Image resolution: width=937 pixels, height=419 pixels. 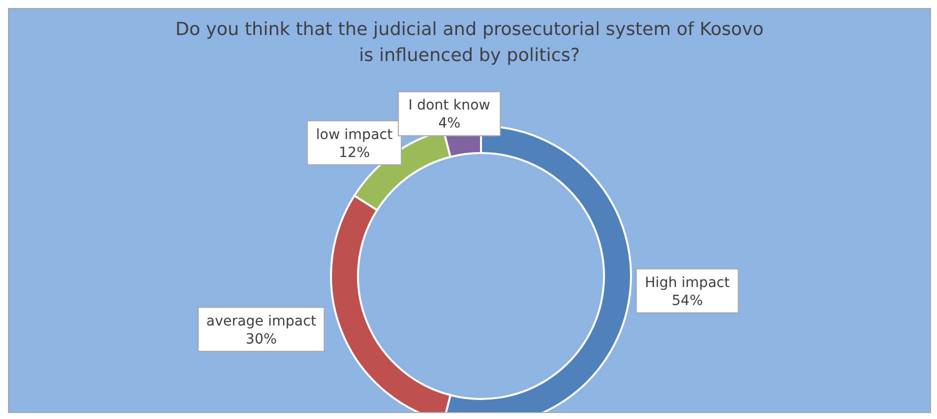 I want to click on slice-label: I dont know, so click(x=449, y=106).